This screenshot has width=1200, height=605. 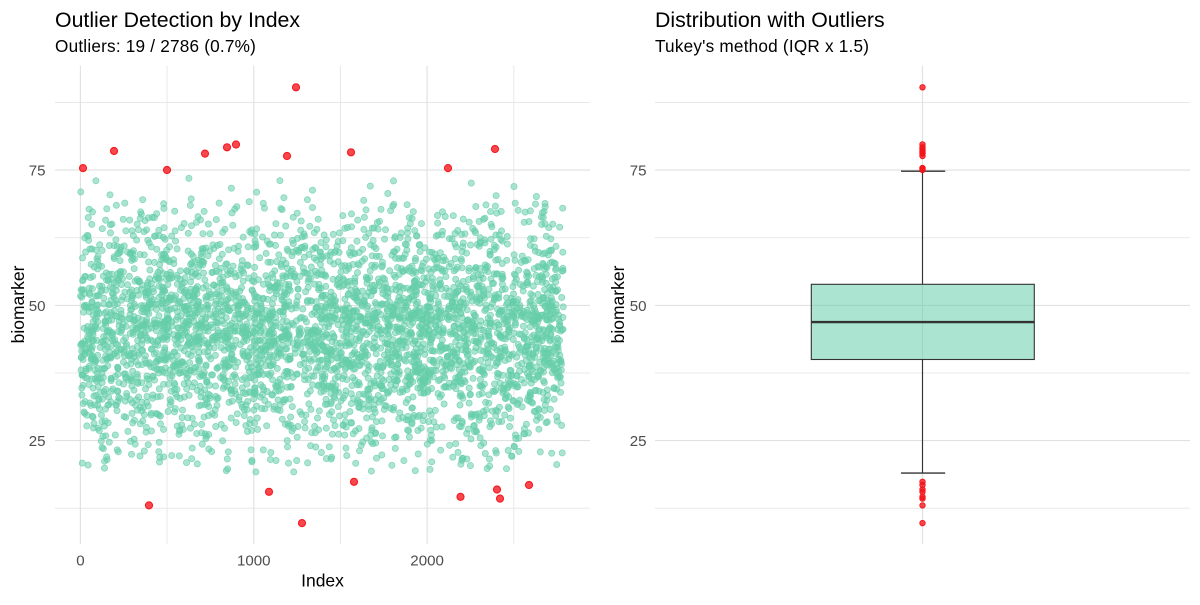 I want to click on svg-text: Tukey's method (IQR x 1.5), so click(x=762, y=46).